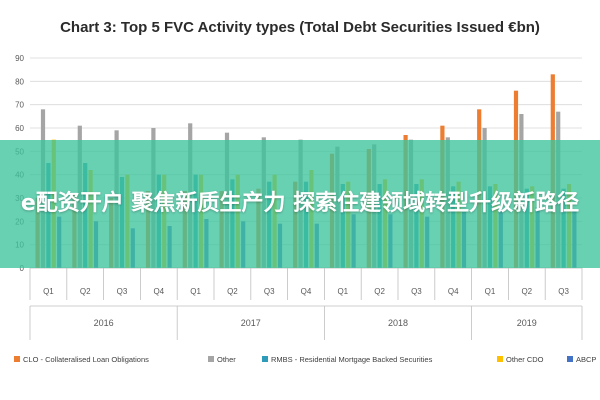  Describe the element at coordinates (527, 323) in the screenshot. I see `group-label: 2019` at that location.